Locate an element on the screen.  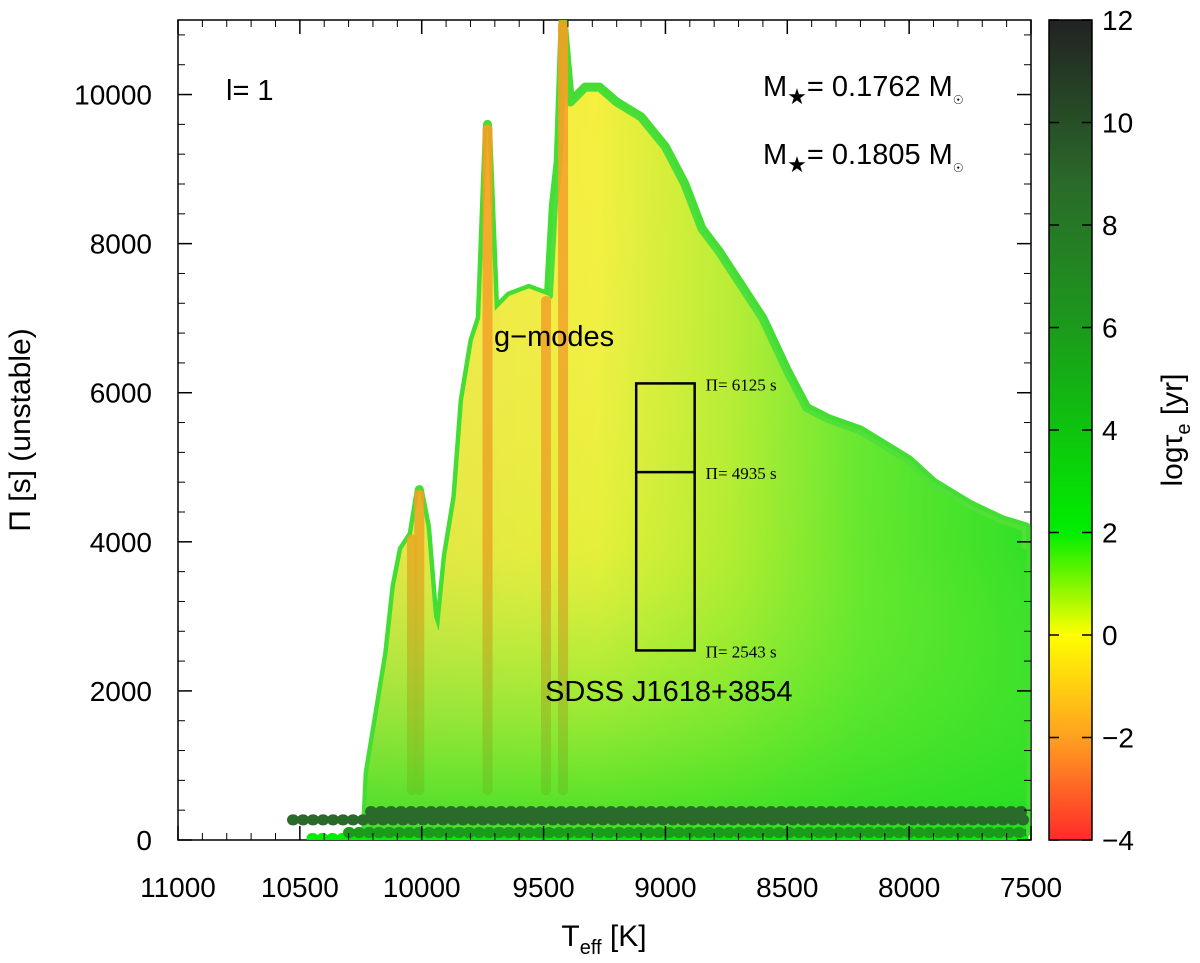
lower-tracks is located at coordinates (659, 823).